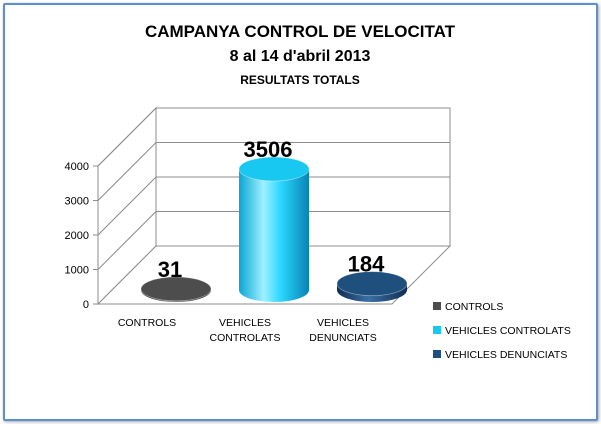 This screenshot has height=424, width=601. I want to click on legend-item: VEHICLES CONTROLATS, so click(502, 331).